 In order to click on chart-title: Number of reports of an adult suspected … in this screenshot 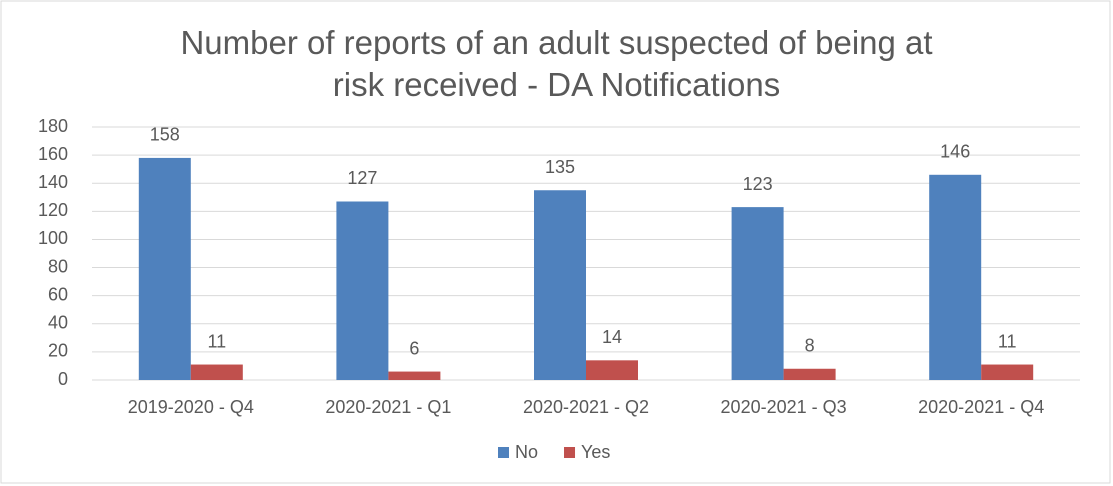, I will do `click(556, 63)`.